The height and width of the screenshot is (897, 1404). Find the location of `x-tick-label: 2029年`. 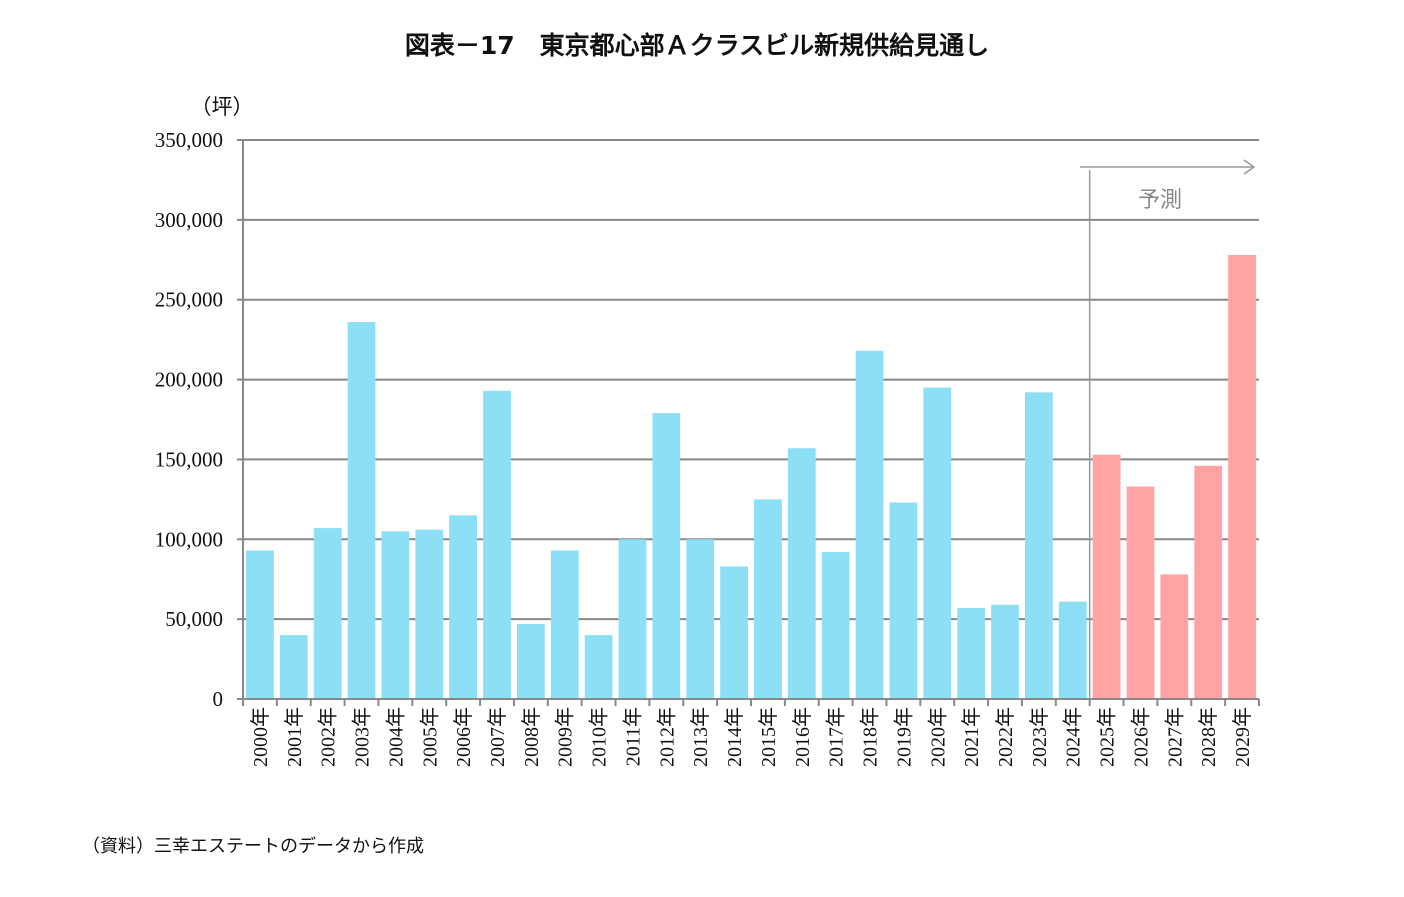

x-tick-label: 2029年 is located at coordinates (1242, 737).